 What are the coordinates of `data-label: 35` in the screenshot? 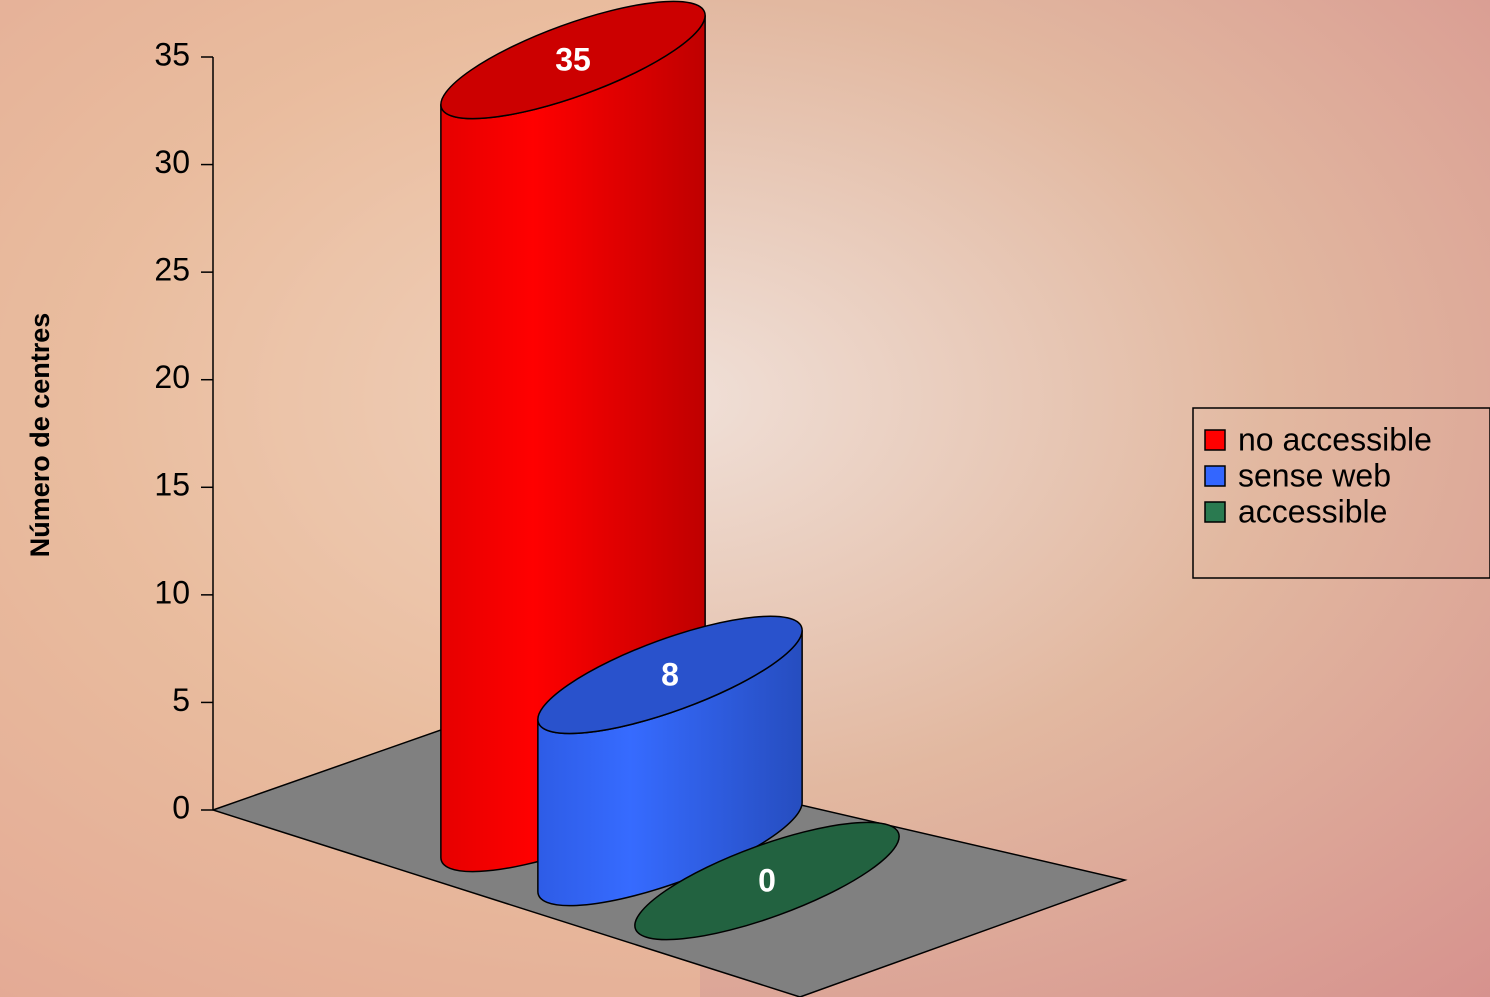 It's located at (573, 59).